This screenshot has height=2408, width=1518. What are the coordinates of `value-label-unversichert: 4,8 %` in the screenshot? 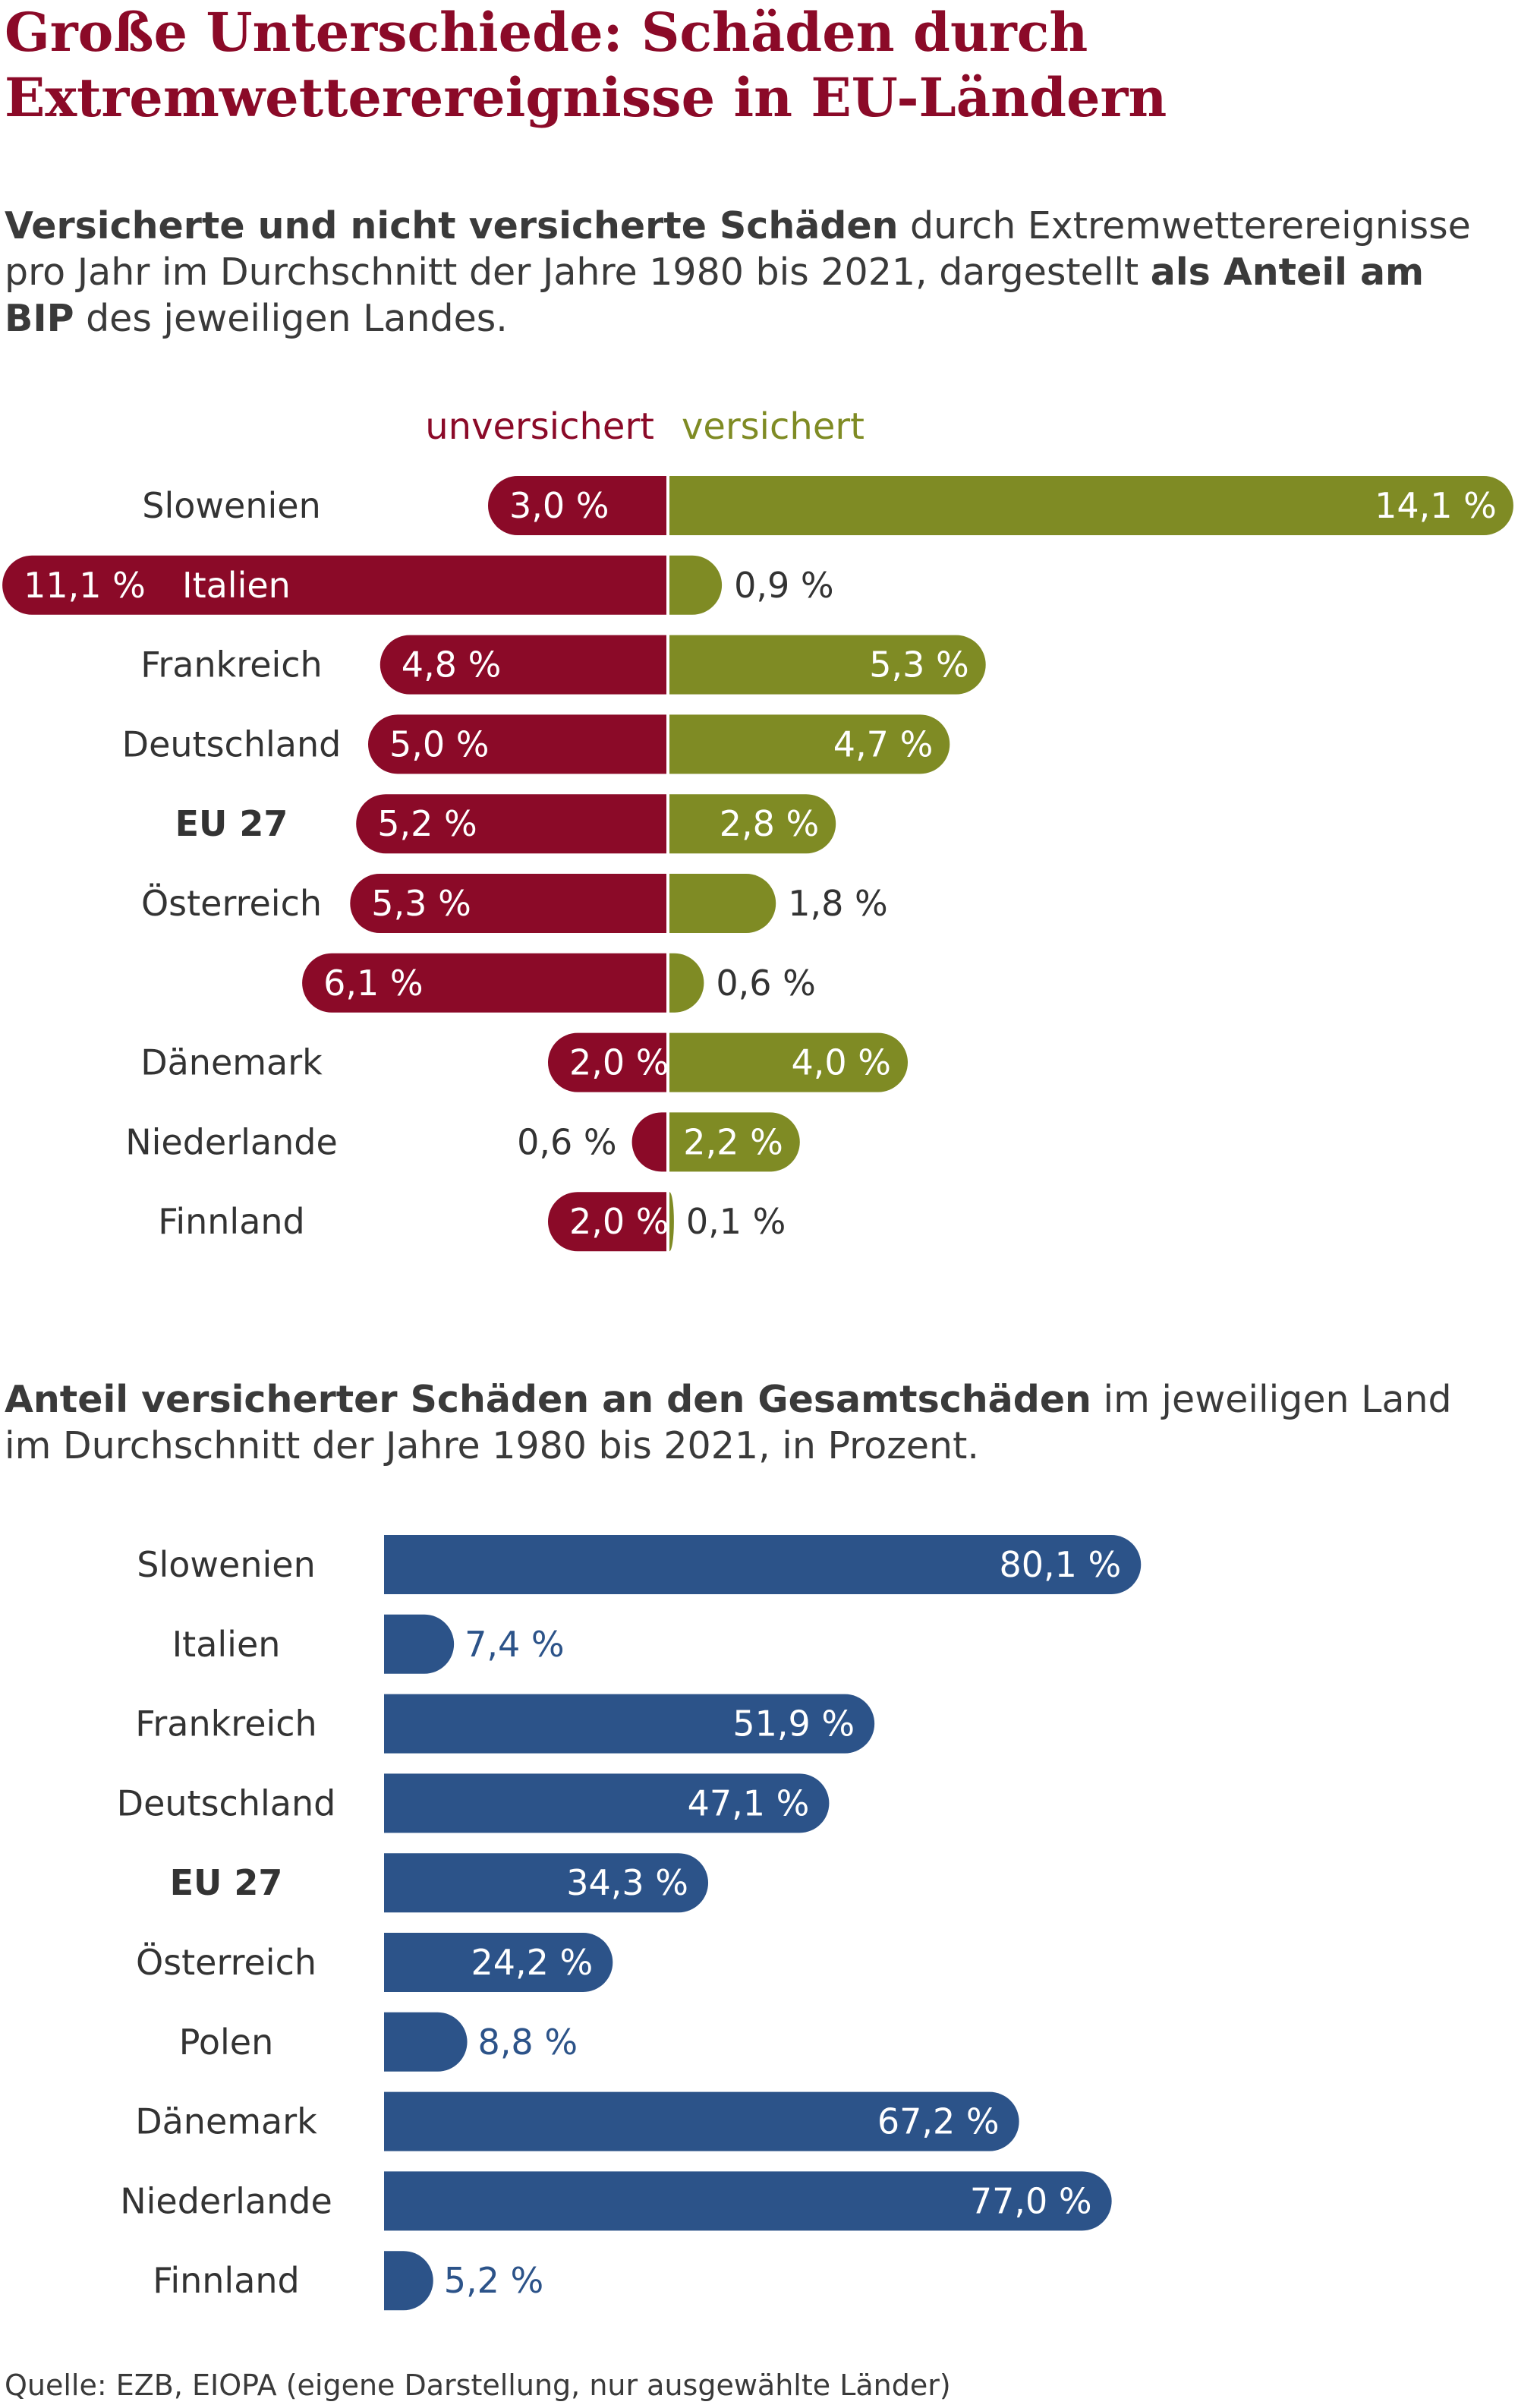 It's located at (452, 665).